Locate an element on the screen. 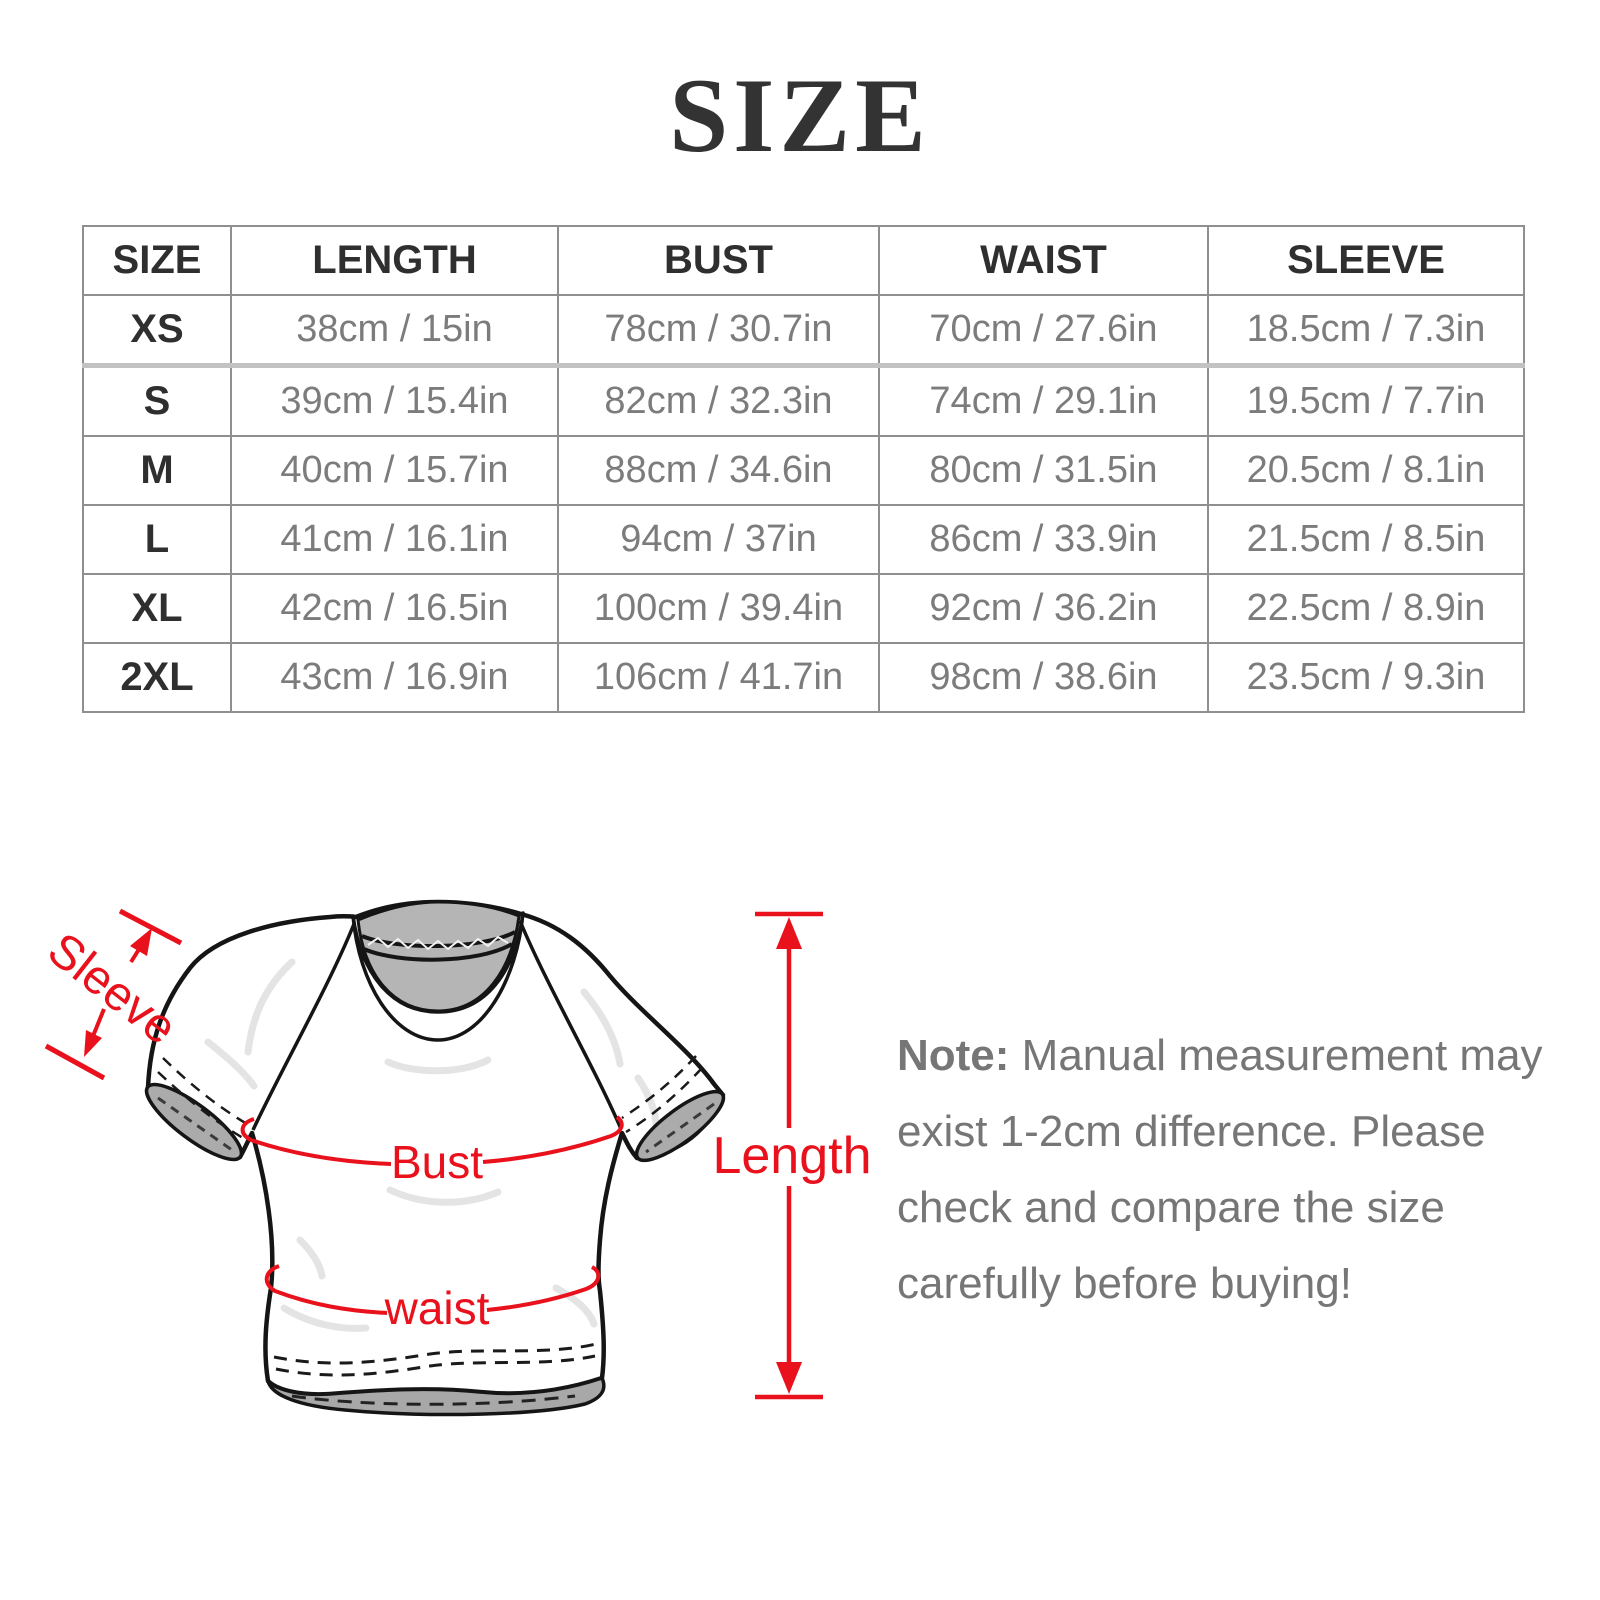 Image resolution: width=1600 pixels, height=1600 pixels. sleeve-label: Sleeve is located at coordinates (112, 989).